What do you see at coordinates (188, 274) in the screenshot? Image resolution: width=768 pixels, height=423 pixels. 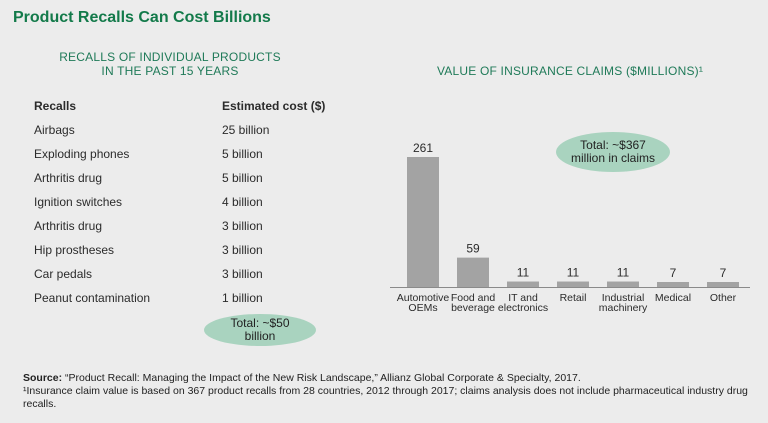 I see `table-row: Car pedals 3 billion` at bounding box center [188, 274].